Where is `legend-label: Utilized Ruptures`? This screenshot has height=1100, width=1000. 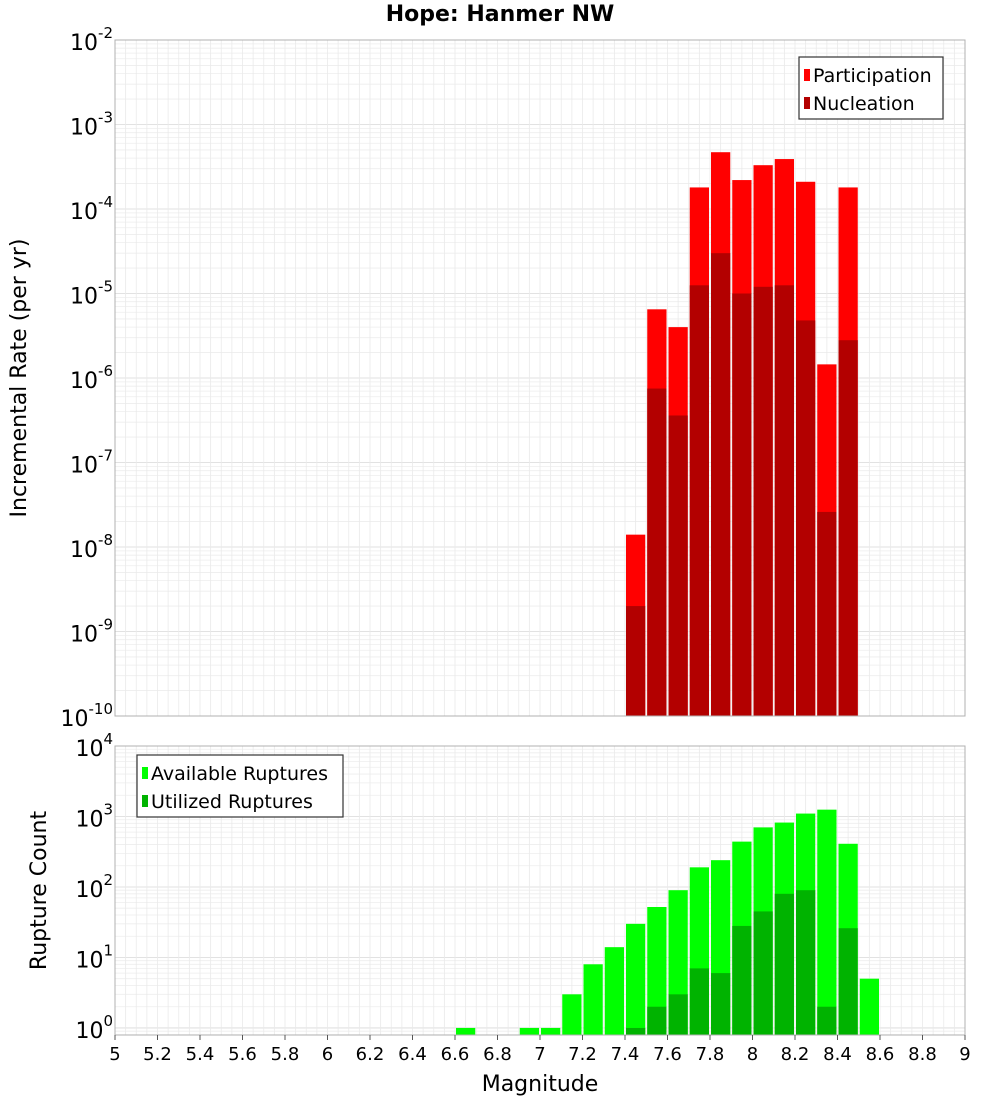 legend-label: Utilized Ruptures is located at coordinates (232, 802).